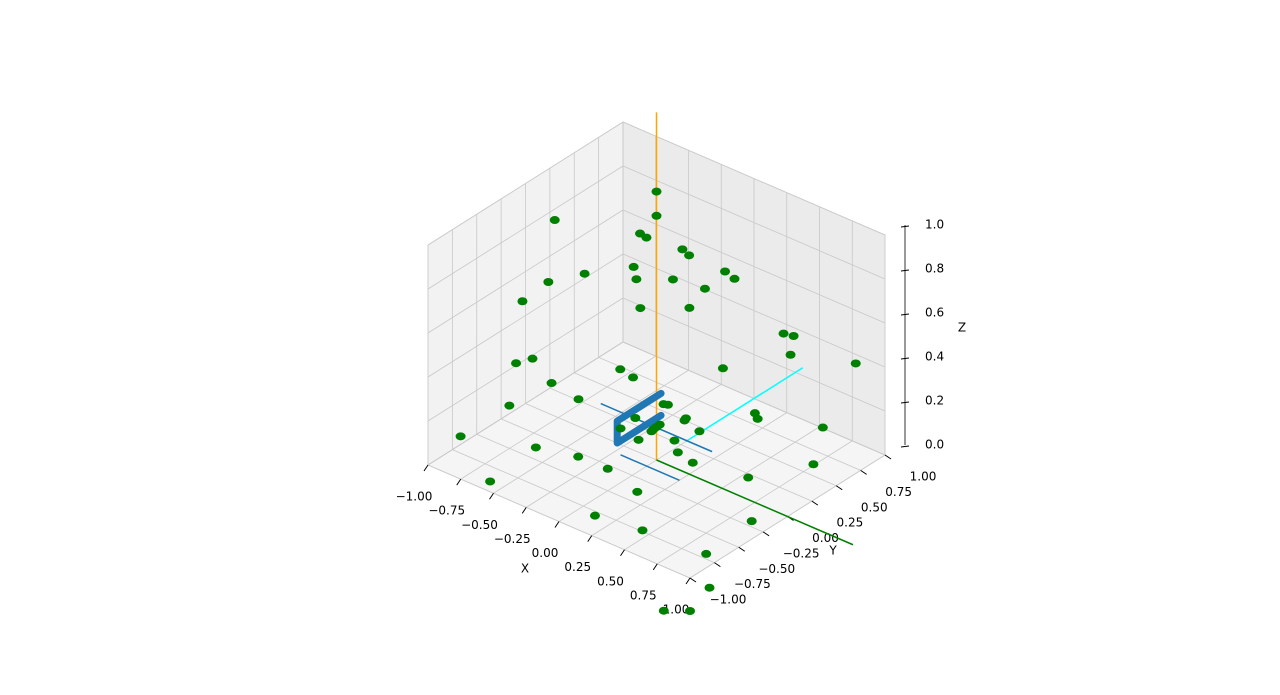 The image size is (1280, 695). What do you see at coordinates (962, 328) in the screenshot?
I see `z-axis-label: Z` at bounding box center [962, 328].